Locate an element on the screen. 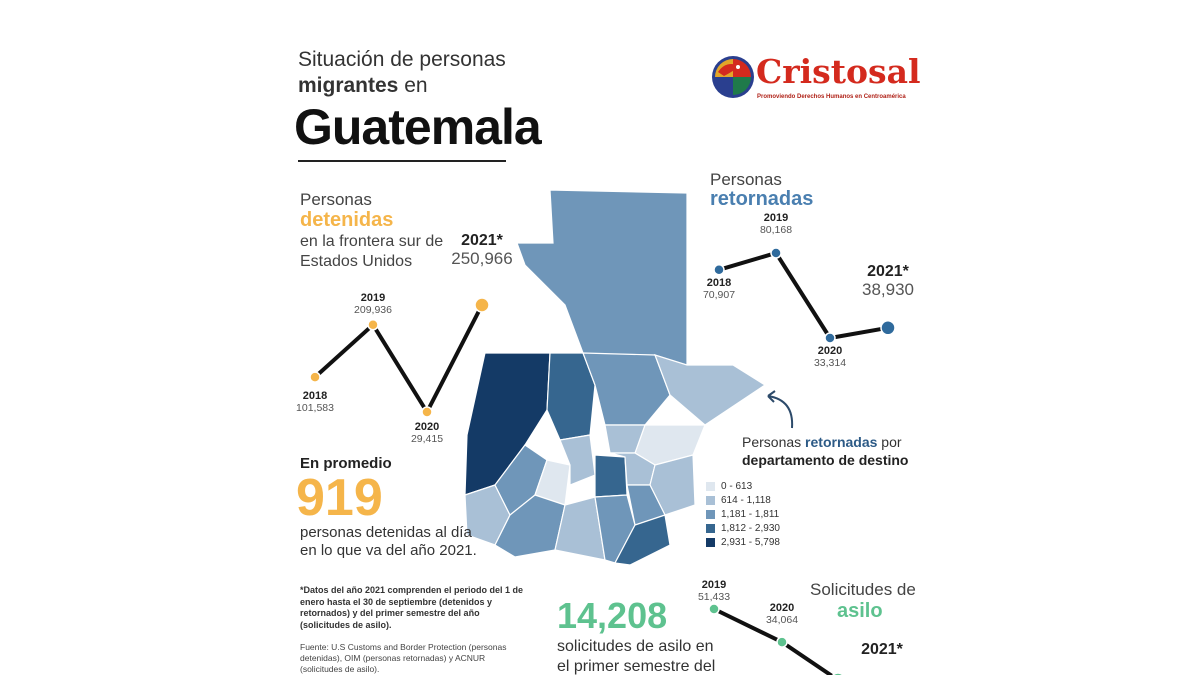 This screenshot has height=675, width=1200. map-dept-jutiapa is located at coordinates (642, 540).